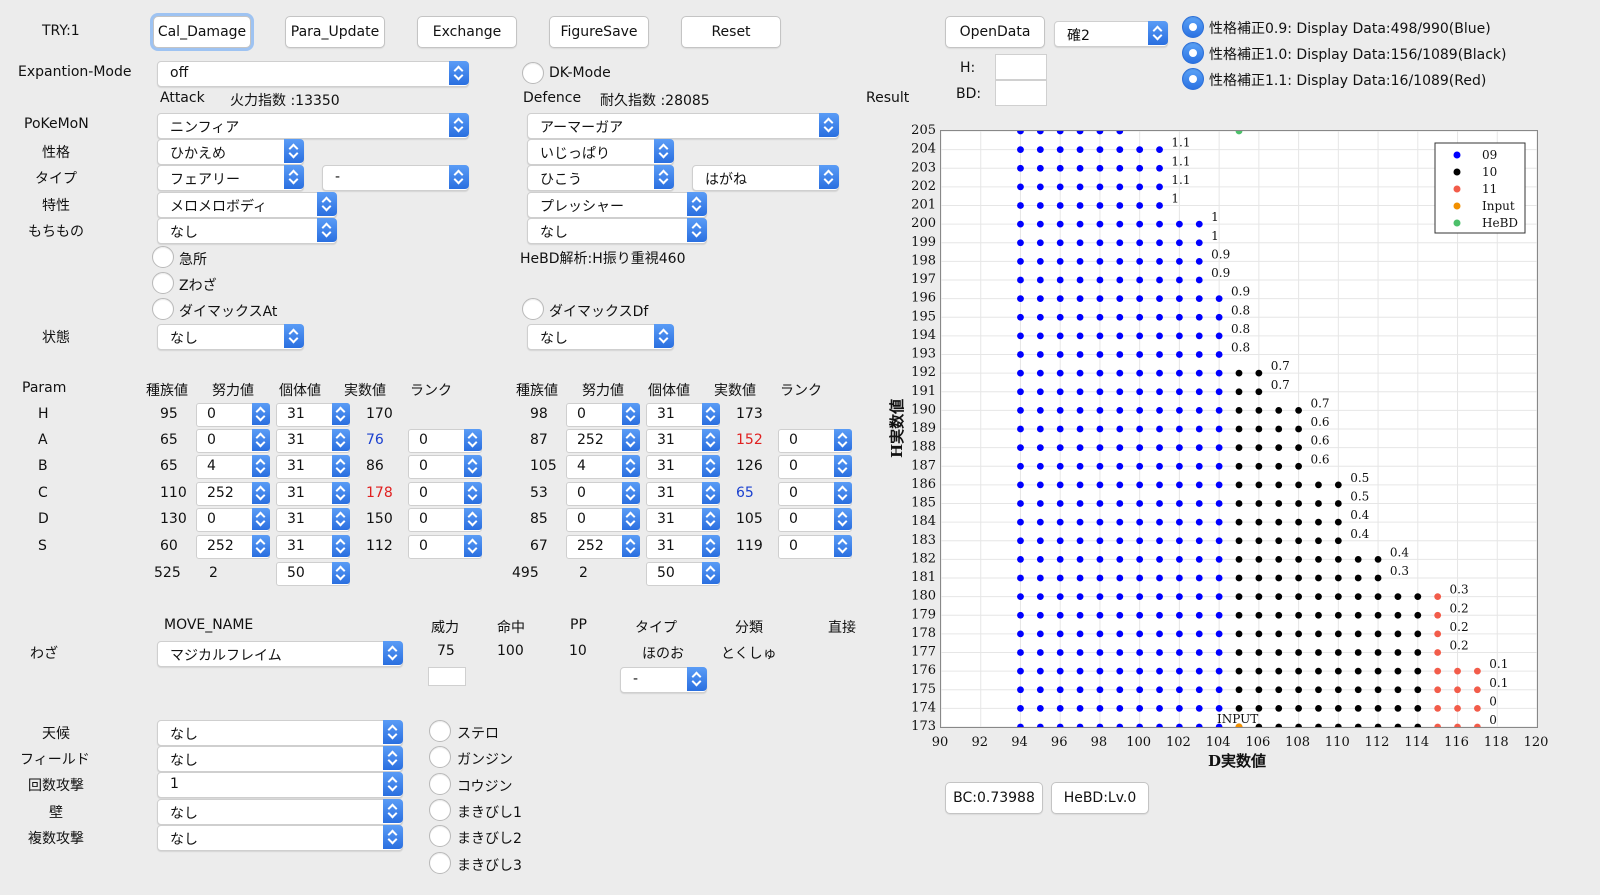 This screenshot has width=1600, height=895. Describe the element at coordinates (1493, 701) in the screenshot. I see `point-annotation: 0` at that location.